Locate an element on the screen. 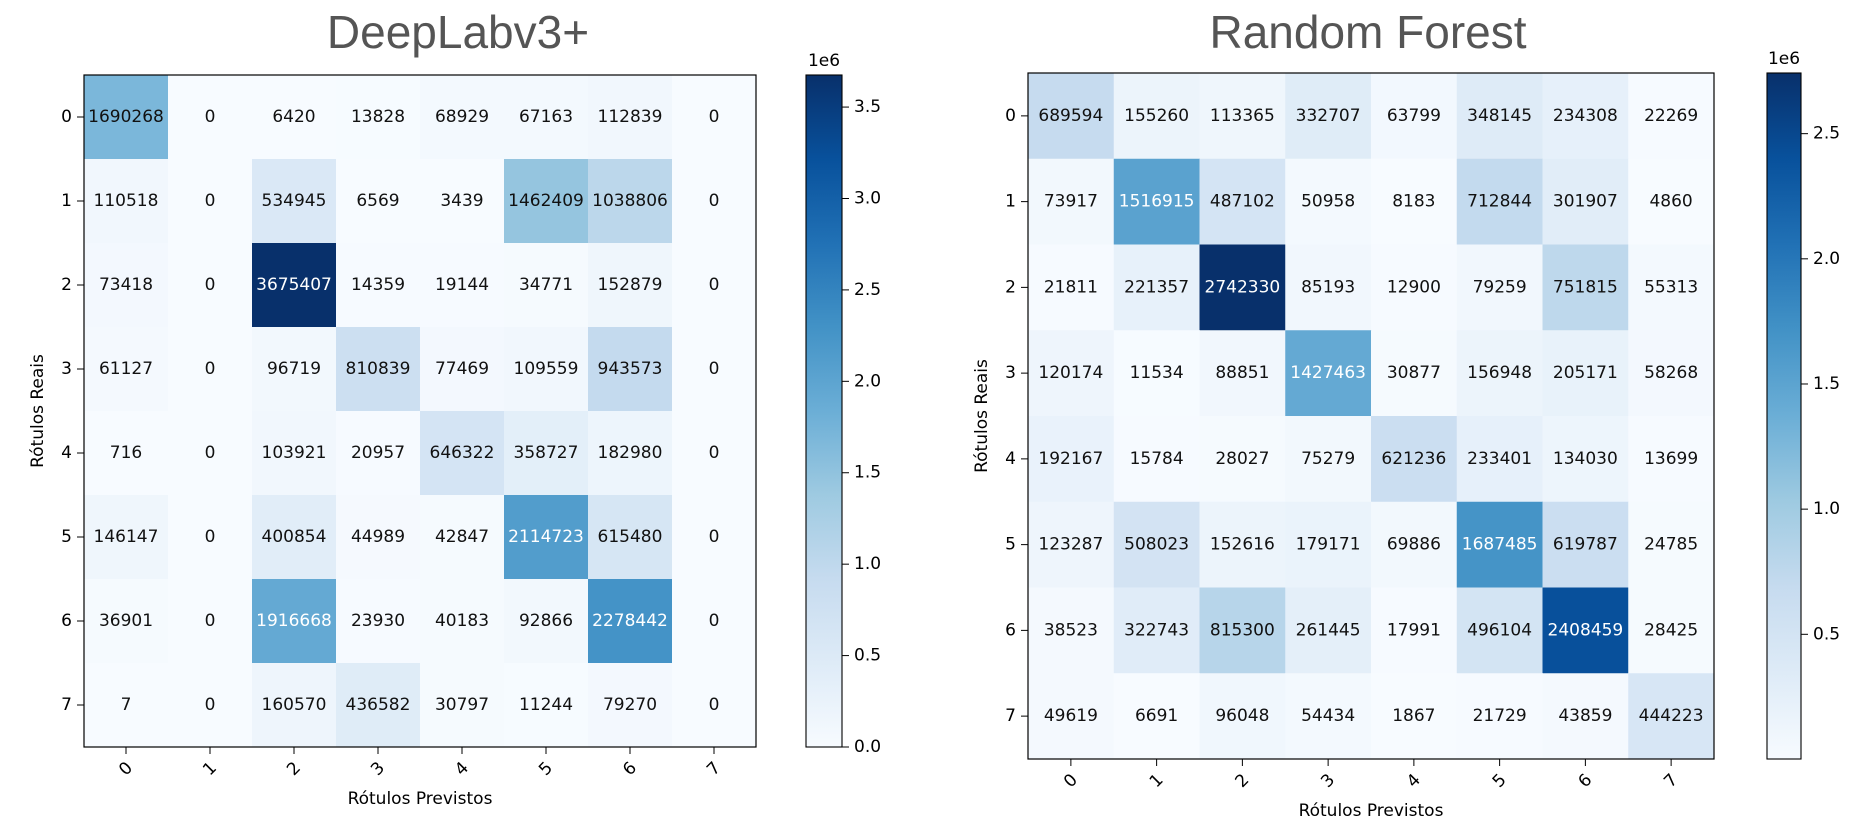  cell-value-label: 14359 is located at coordinates (378, 285).